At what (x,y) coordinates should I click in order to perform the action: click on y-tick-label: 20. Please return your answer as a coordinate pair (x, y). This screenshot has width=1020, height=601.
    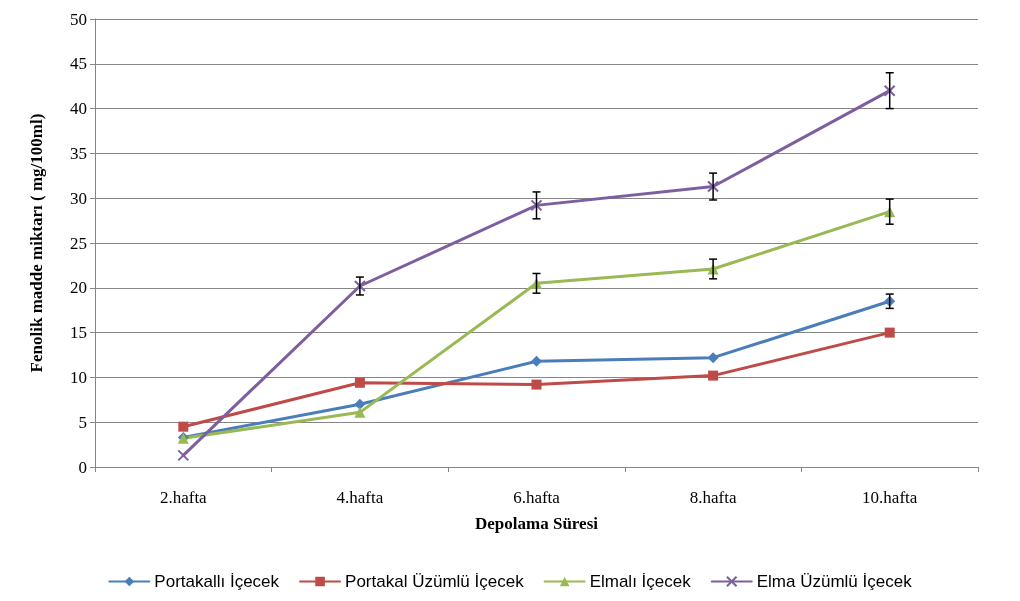
    Looking at the image, I should click on (78, 288).